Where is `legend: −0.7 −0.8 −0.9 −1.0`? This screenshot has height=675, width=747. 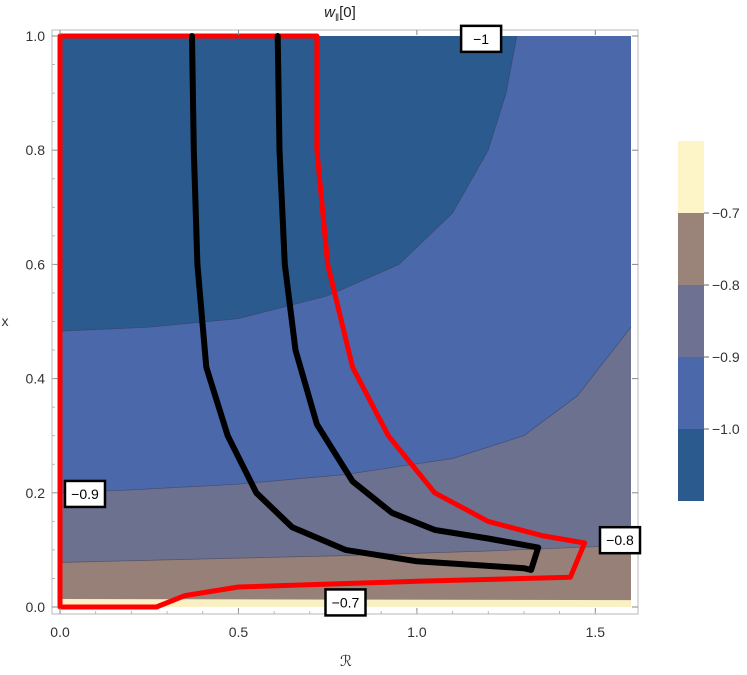
legend: −0.7 −0.8 −0.9 −1.0 is located at coordinates (709, 321).